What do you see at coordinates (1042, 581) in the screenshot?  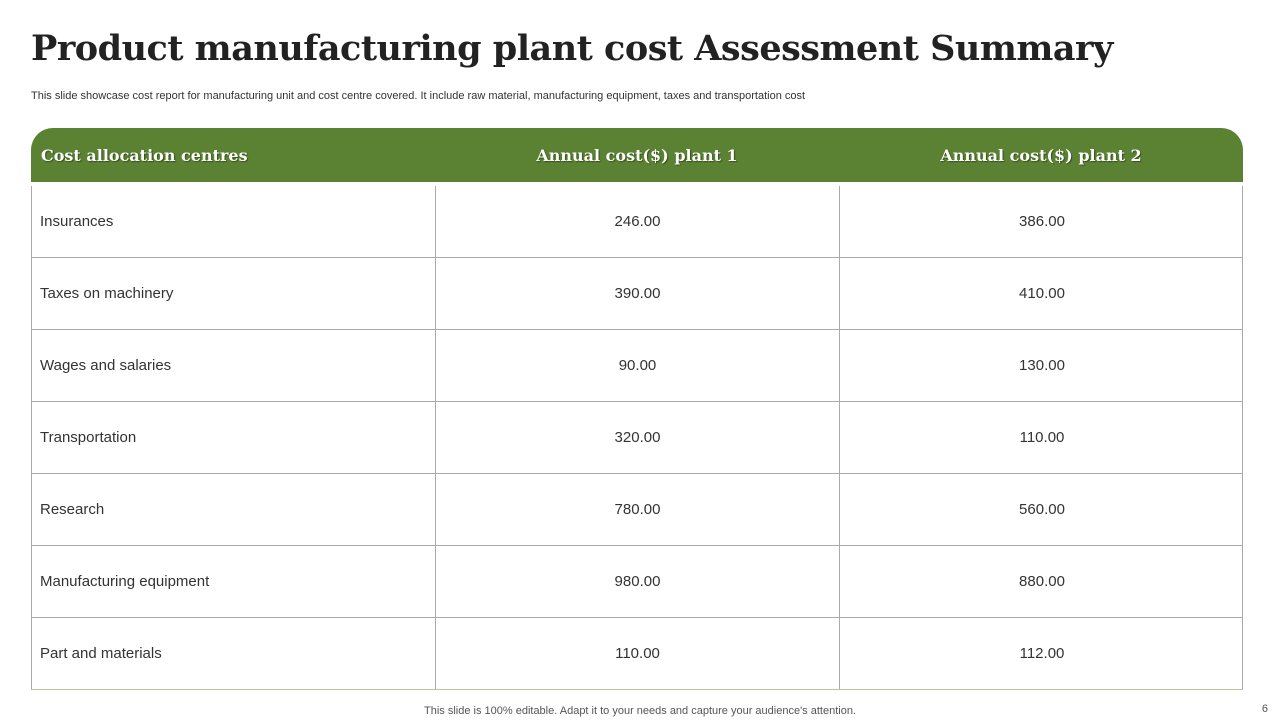 I see `plant-2-cell: 880.00` at bounding box center [1042, 581].